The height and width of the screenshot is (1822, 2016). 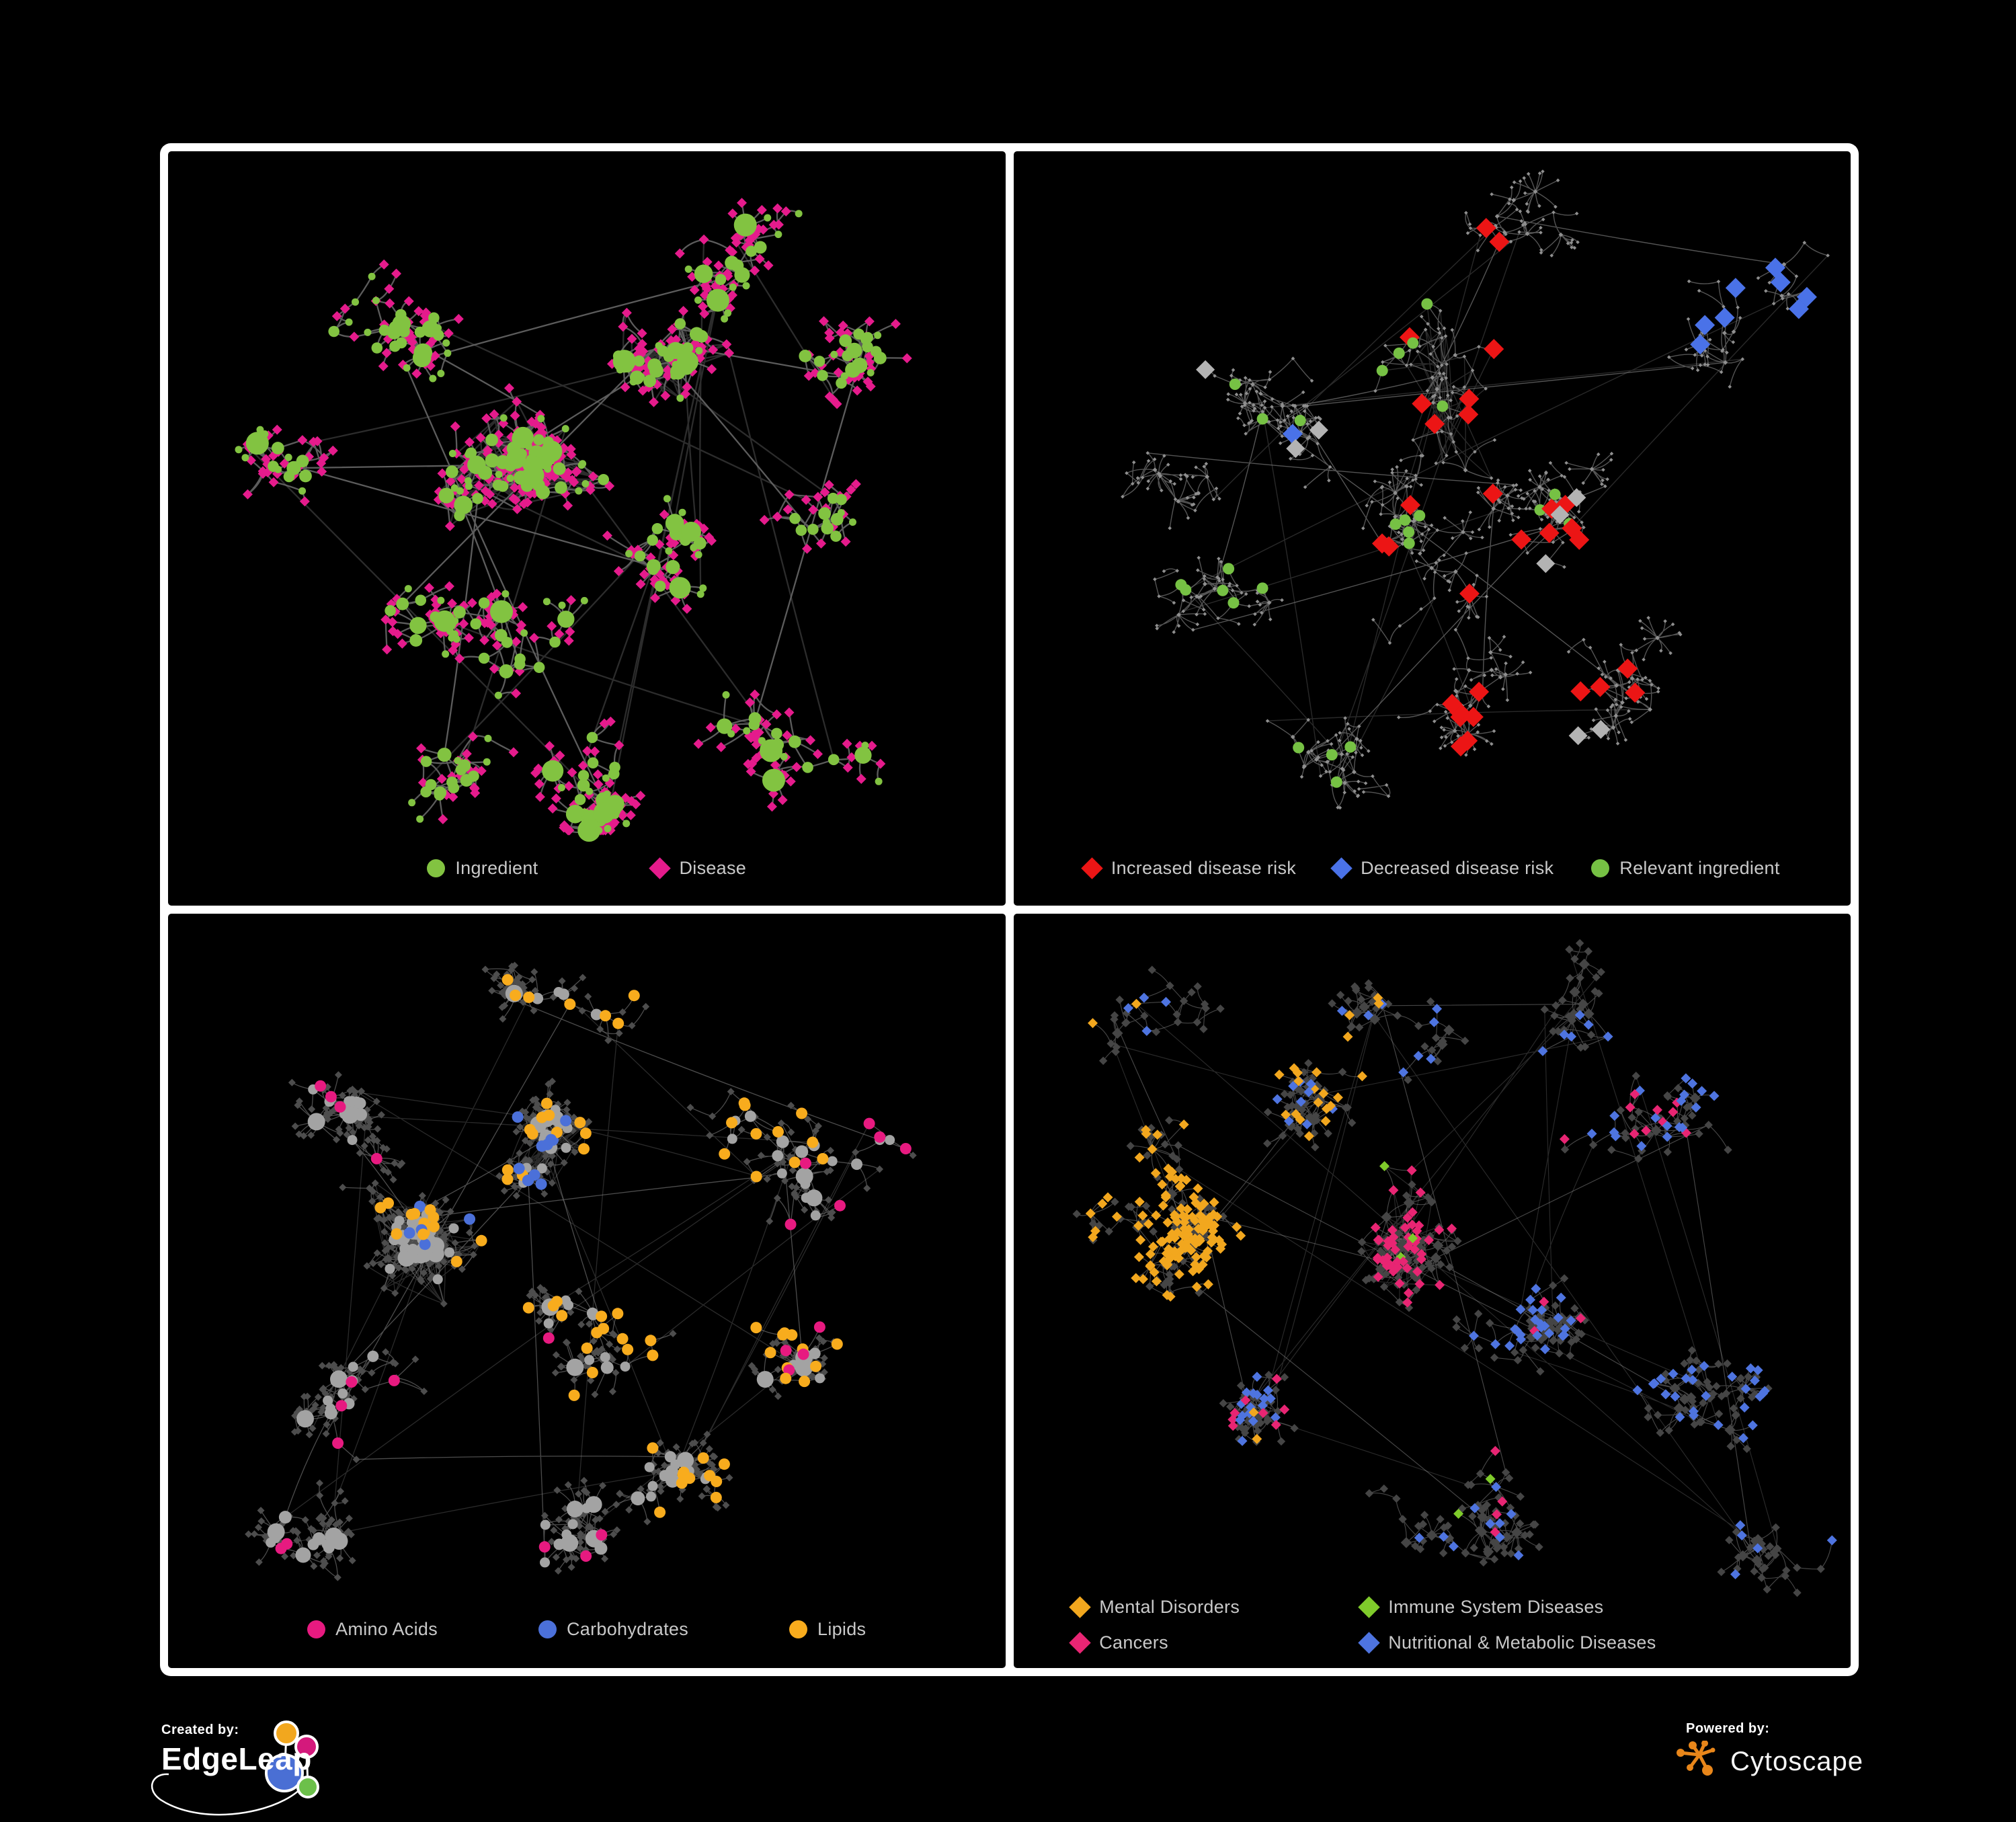 What do you see at coordinates (284, 1772) in the screenshot?
I see `edgeleap-blue-node` at bounding box center [284, 1772].